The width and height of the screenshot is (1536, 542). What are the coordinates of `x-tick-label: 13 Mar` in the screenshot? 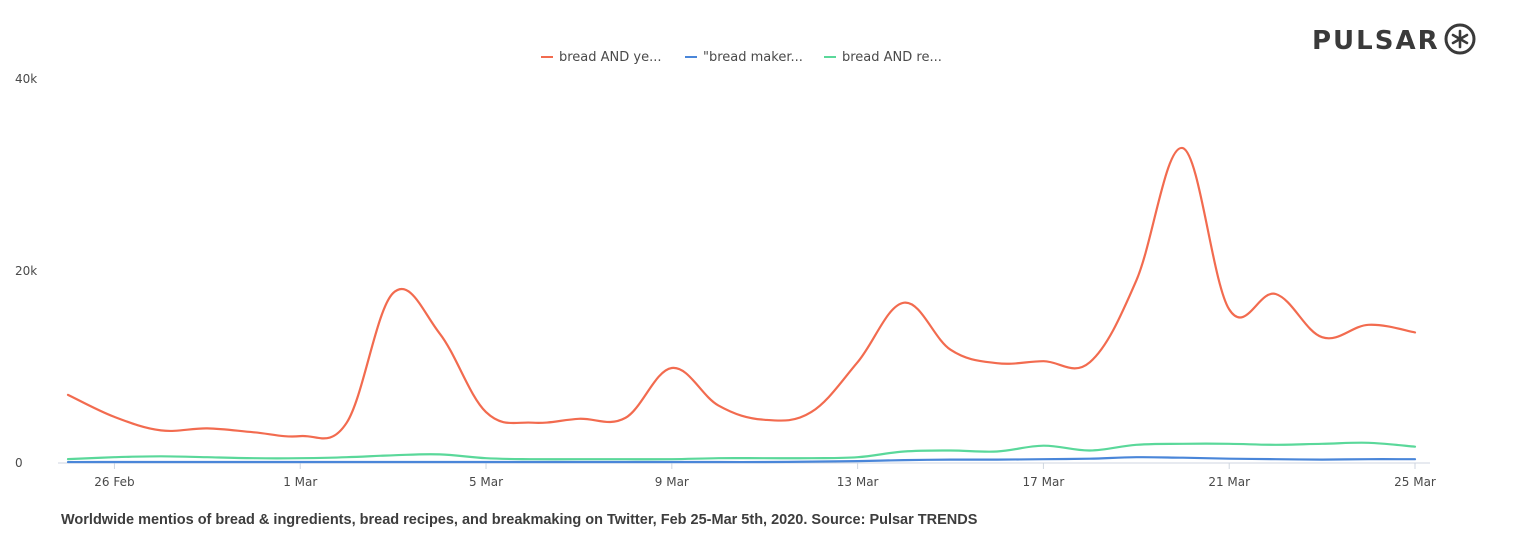 It's located at (858, 482).